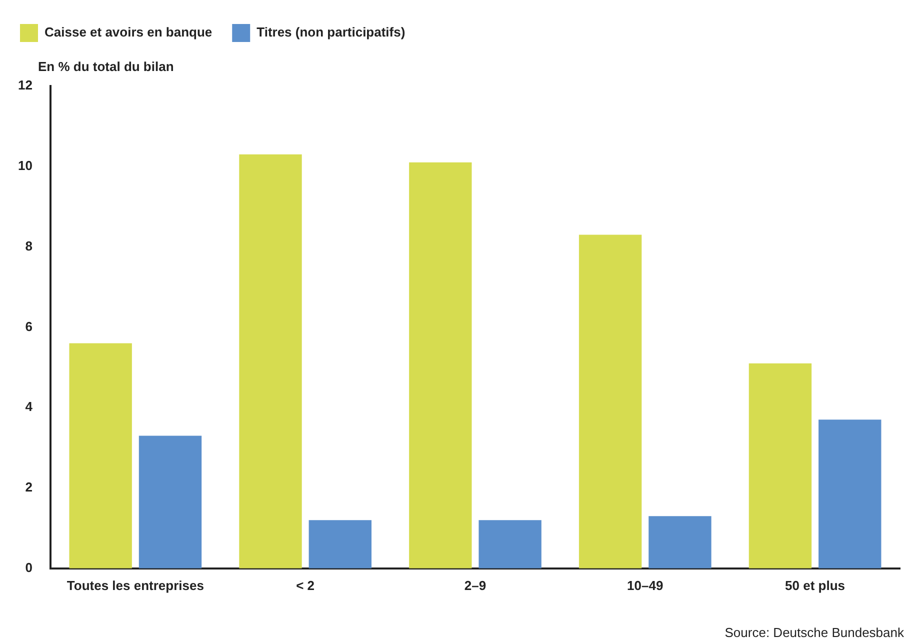 This screenshot has height=642, width=908. Describe the element at coordinates (128, 32) in the screenshot. I see `legend-label: Caisse et avoirs en banque` at that location.